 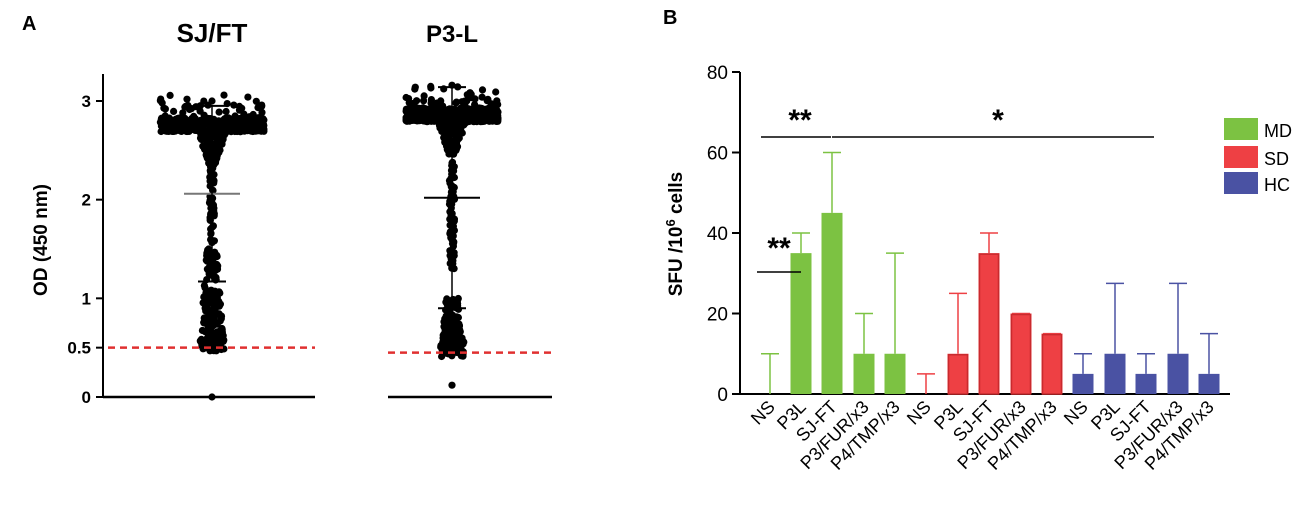 I want to click on bar-hc, so click(x=1146, y=383).